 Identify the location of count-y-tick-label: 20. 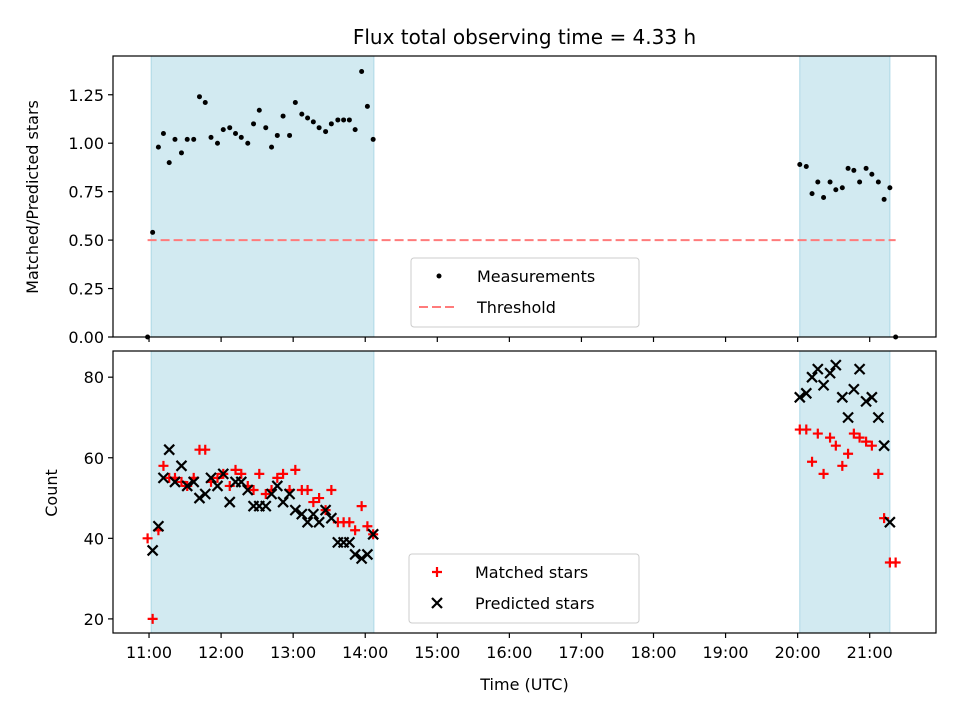
(94, 619).